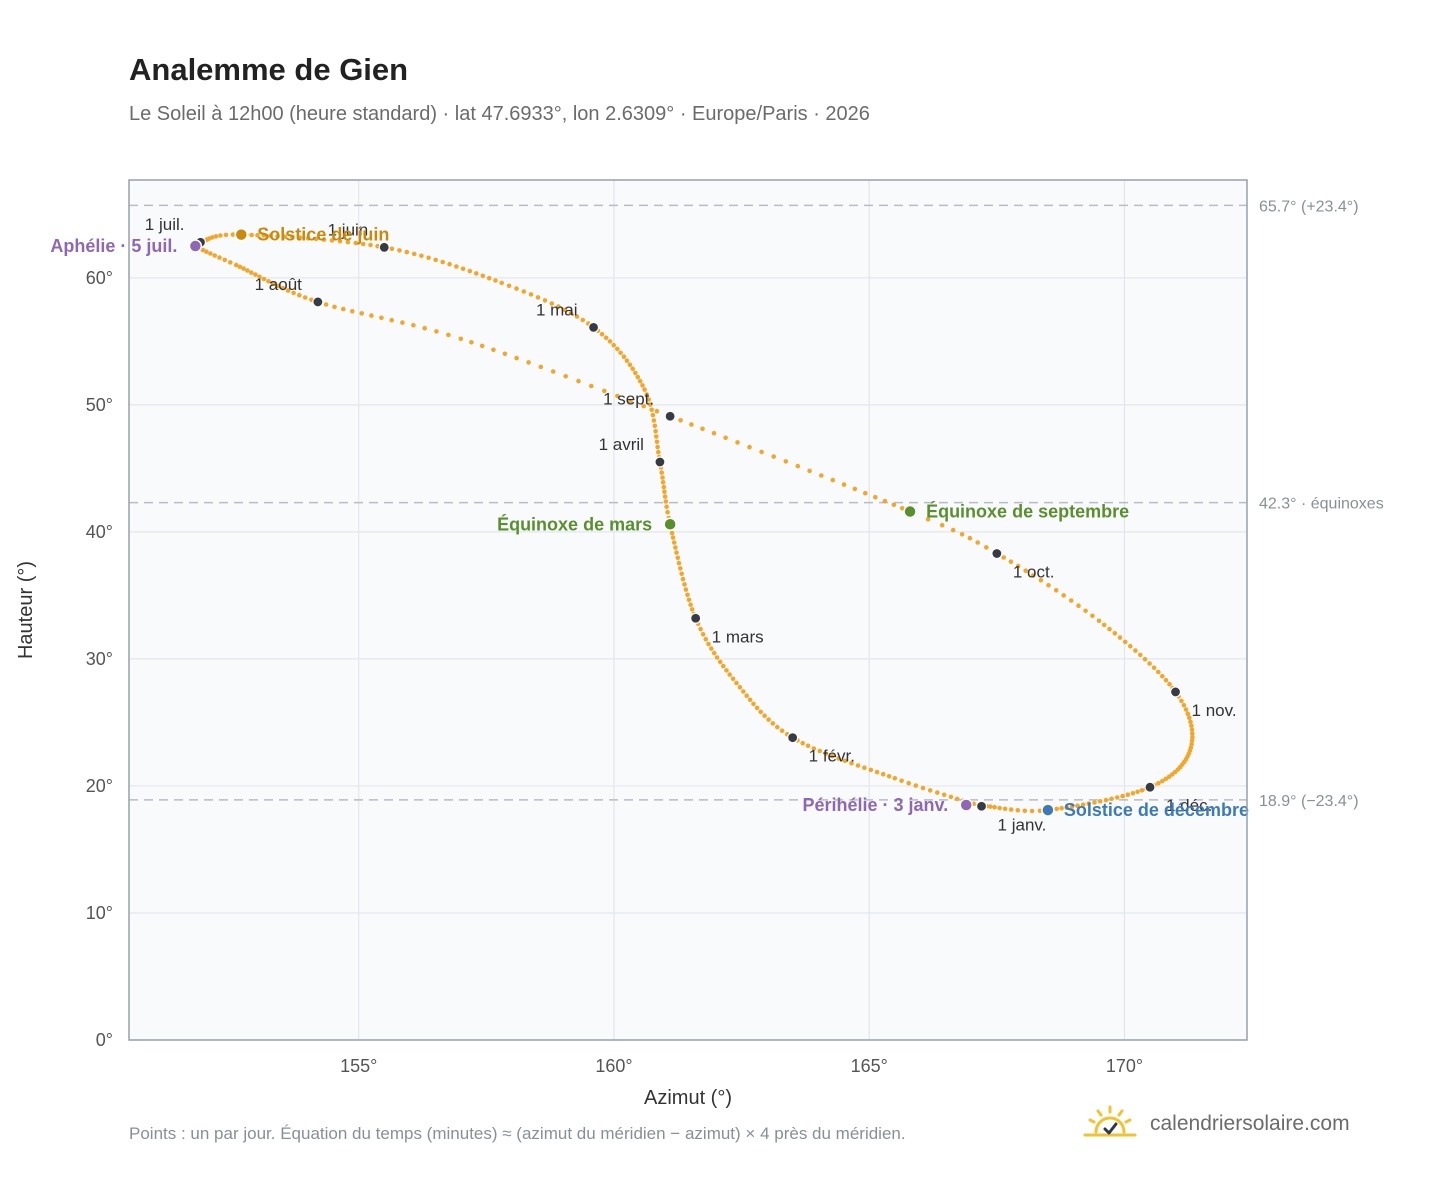  What do you see at coordinates (1034, 571) in the screenshot?
I see `month-label: 1 oct.` at bounding box center [1034, 571].